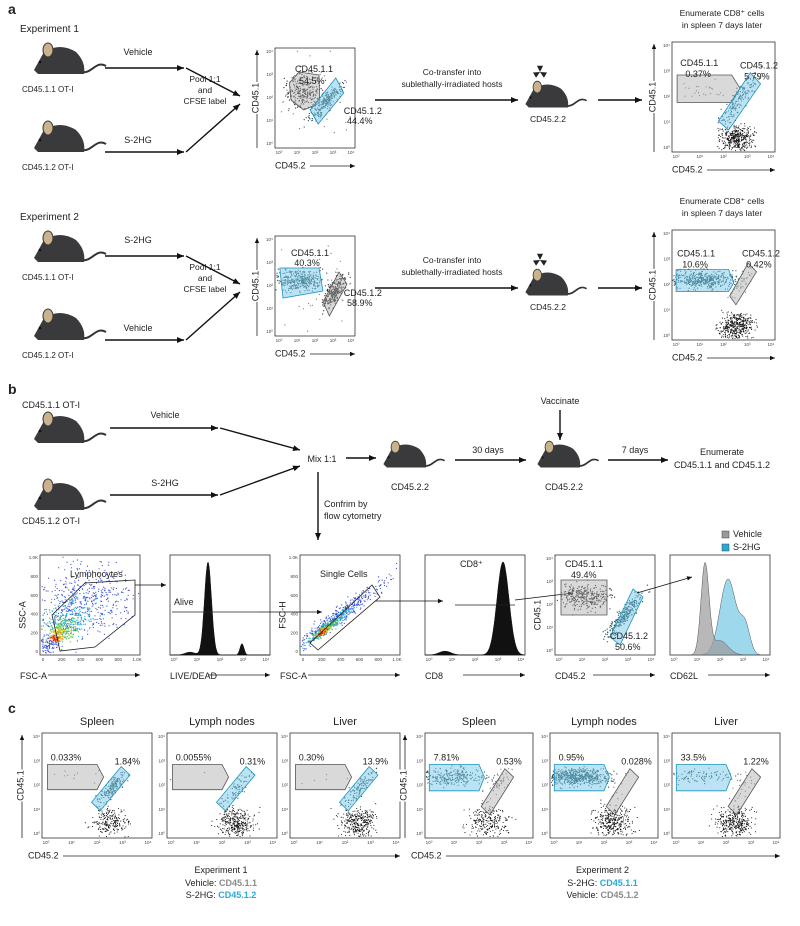 The image size is (800, 926). What do you see at coordinates (94, 146) in the screenshot?
I see `mouse-tail` at bounding box center [94, 146].